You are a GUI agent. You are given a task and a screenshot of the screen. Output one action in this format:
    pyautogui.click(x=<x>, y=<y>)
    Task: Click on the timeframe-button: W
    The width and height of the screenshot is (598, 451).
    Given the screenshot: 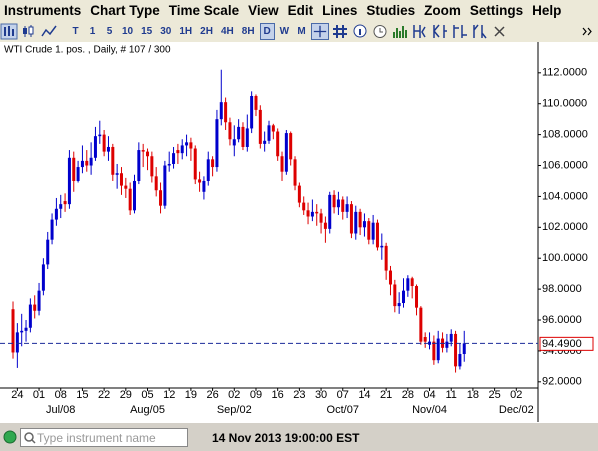 What is the action you would take?
    pyautogui.click(x=284, y=31)
    